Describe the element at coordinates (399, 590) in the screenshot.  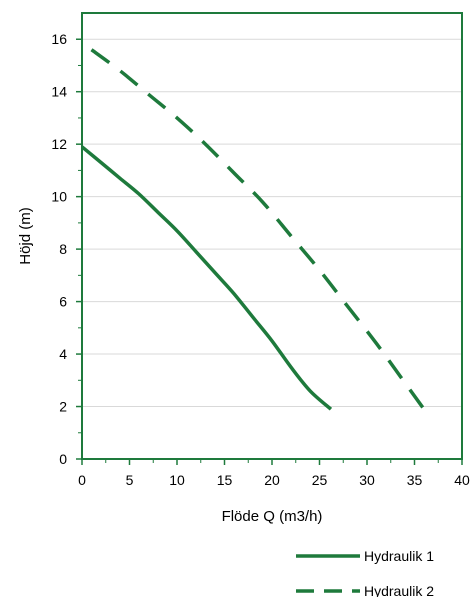
I see `legend-label-2: Hydraulik 2` at that location.